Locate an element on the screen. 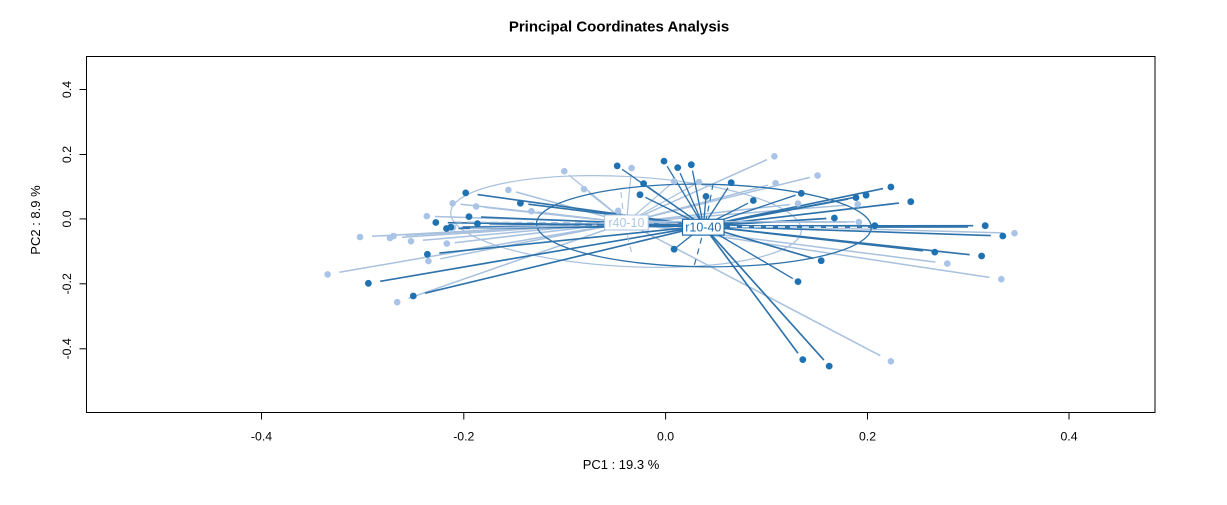  svg-text: r40-10 is located at coordinates (626, 223).